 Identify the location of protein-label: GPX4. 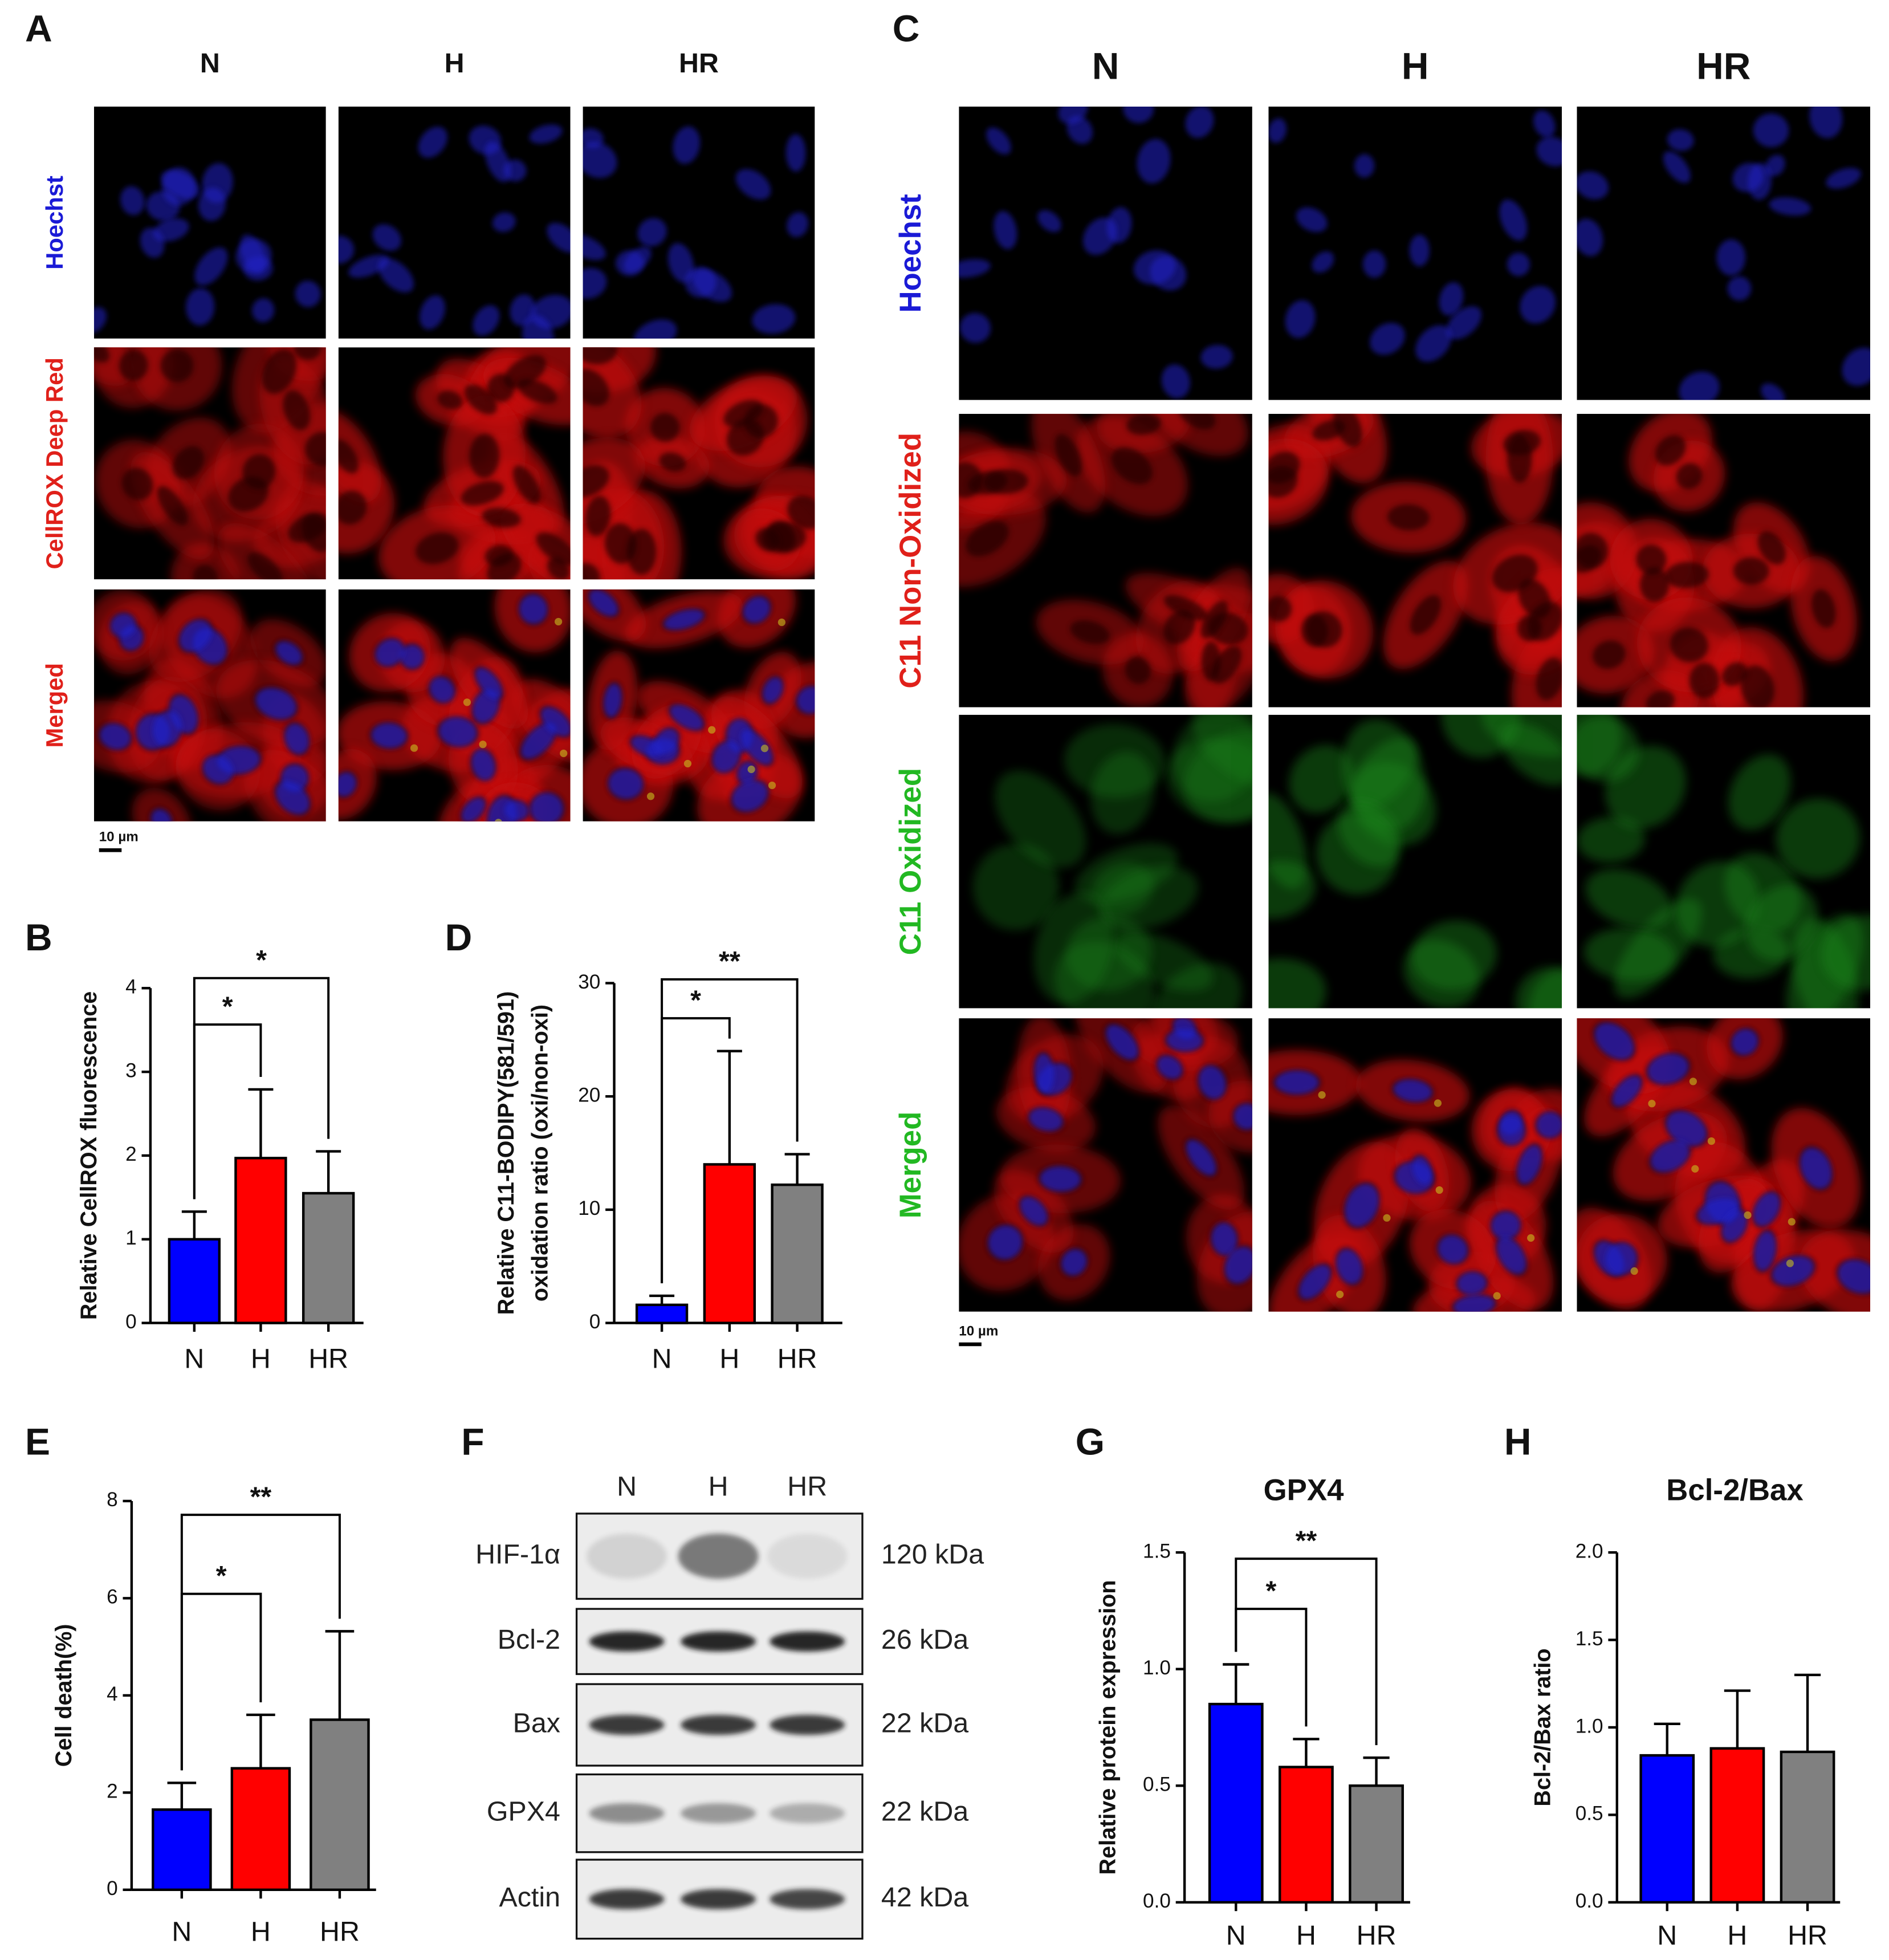
(523, 1811).